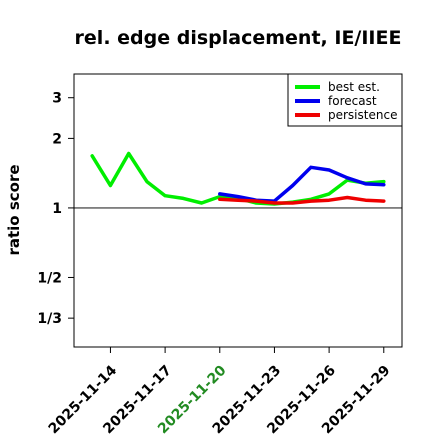 This screenshot has width=440, height=440. I want to click on y-tick-label: 1, so click(57, 209).